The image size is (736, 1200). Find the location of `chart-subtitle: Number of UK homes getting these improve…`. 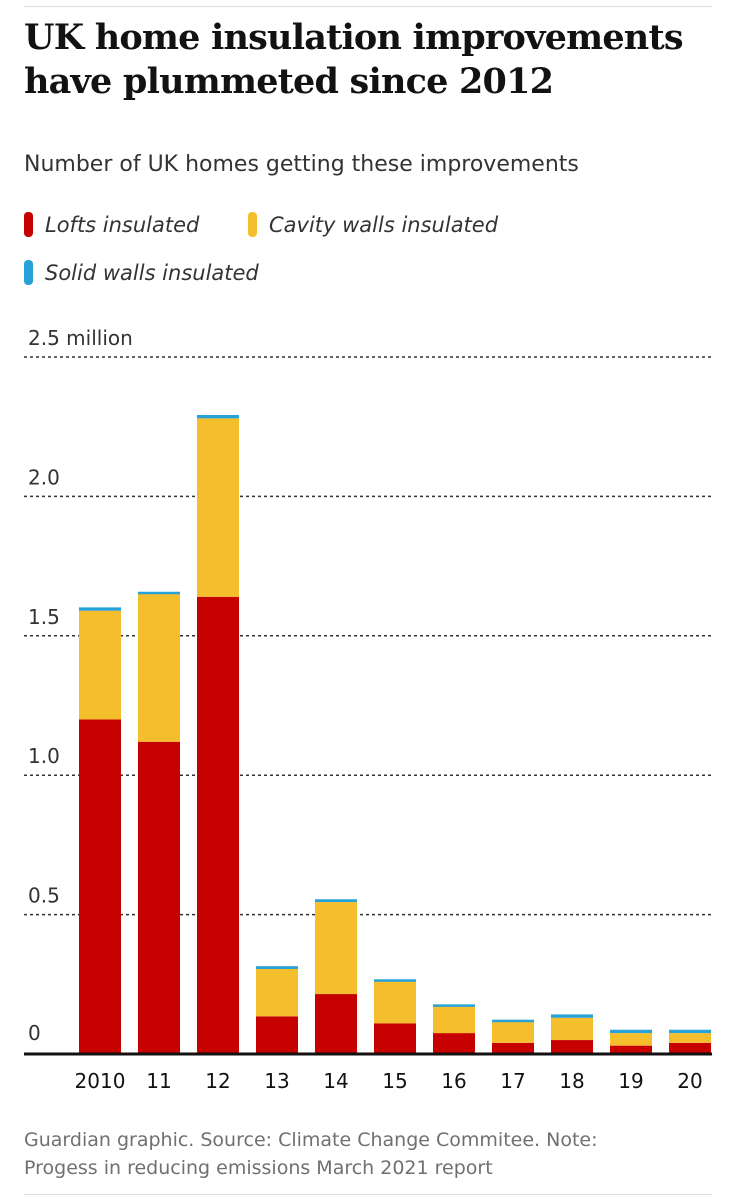

chart-subtitle: Number of UK homes getting these improve… is located at coordinates (301, 164).